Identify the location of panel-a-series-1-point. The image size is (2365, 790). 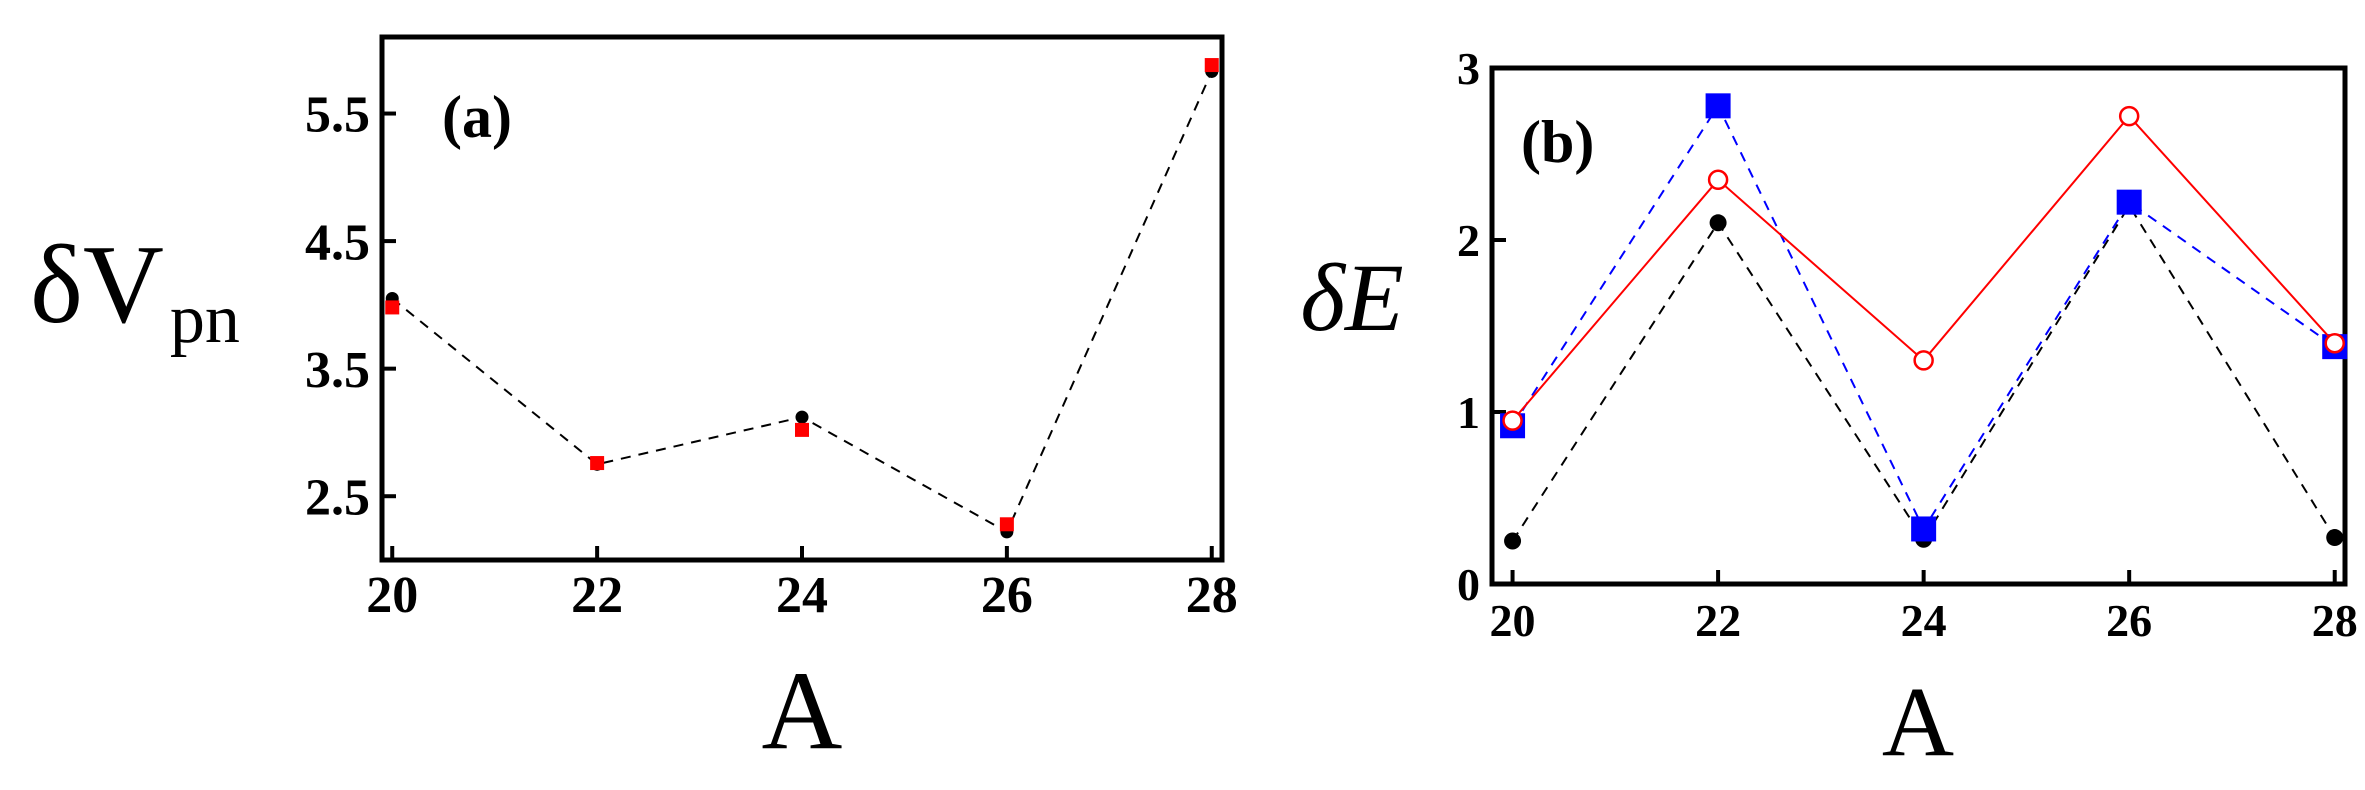
(802, 417).